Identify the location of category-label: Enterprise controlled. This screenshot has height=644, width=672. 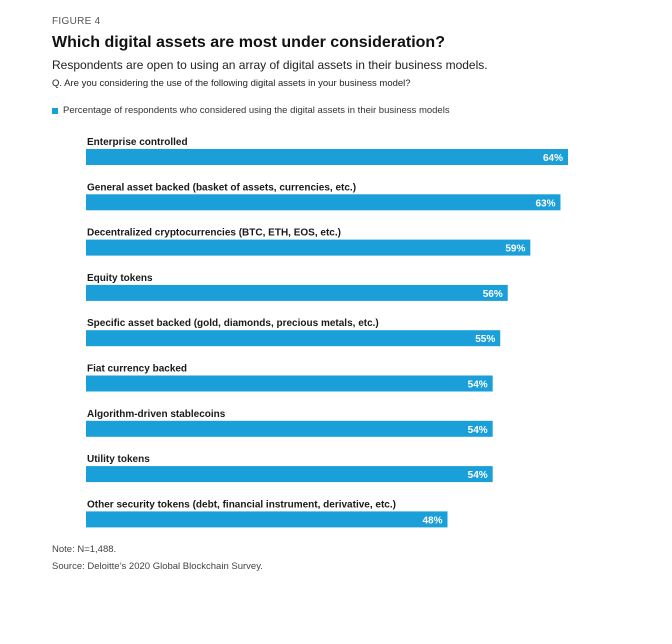
(137, 142).